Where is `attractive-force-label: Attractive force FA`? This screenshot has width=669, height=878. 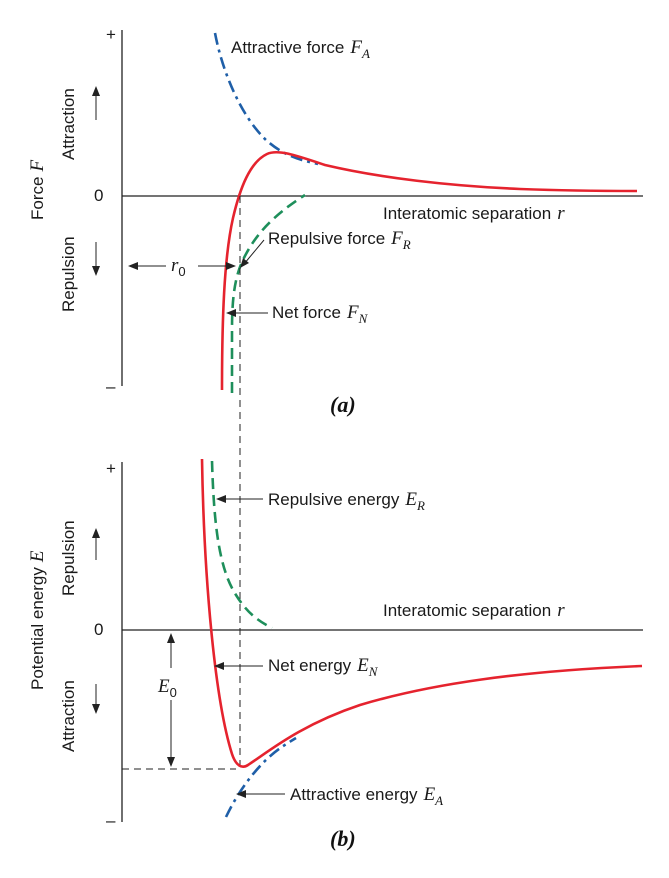 attractive-force-label: Attractive force FA is located at coordinates (300, 49).